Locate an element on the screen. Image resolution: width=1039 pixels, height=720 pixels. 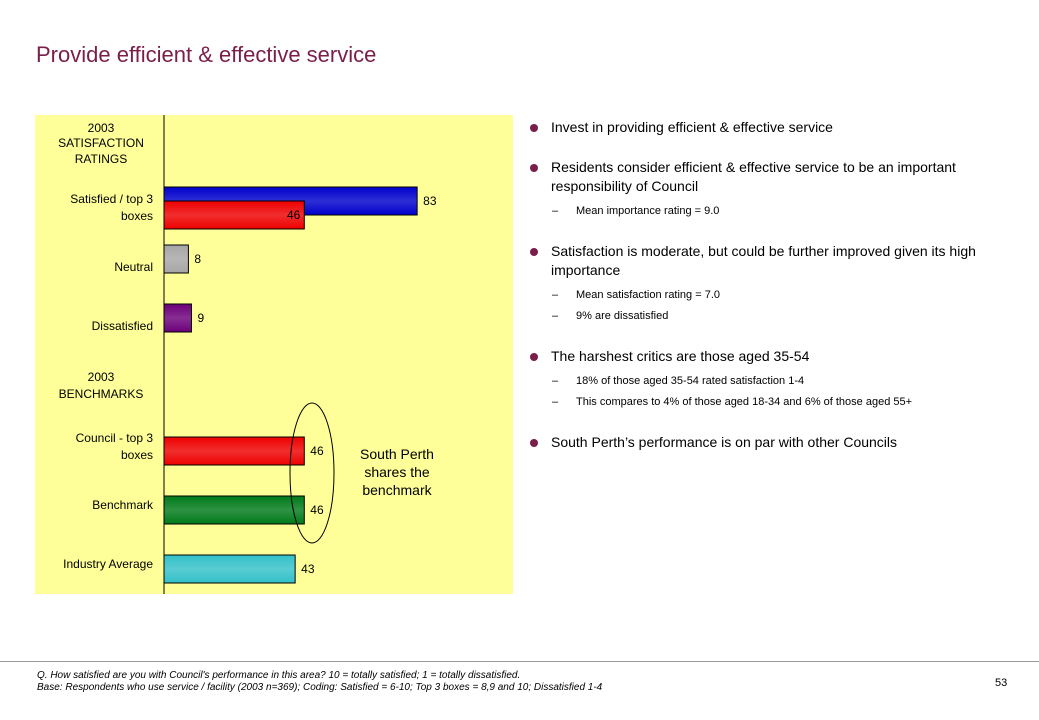
sub-bullet: – 9% are dissatisfied is located at coordinates (762, 316).